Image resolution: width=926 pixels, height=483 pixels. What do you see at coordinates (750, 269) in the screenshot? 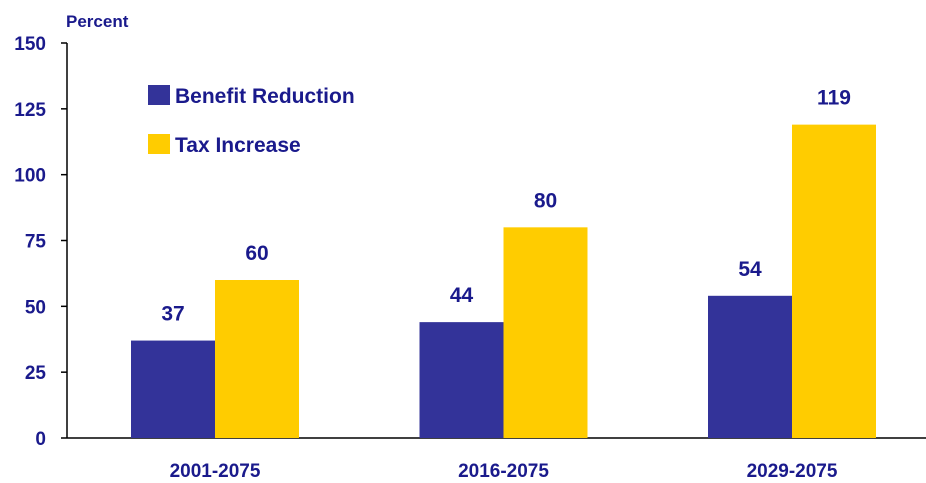
I see `value-label-benefit-reduction-2029-2075: 54` at bounding box center [750, 269].